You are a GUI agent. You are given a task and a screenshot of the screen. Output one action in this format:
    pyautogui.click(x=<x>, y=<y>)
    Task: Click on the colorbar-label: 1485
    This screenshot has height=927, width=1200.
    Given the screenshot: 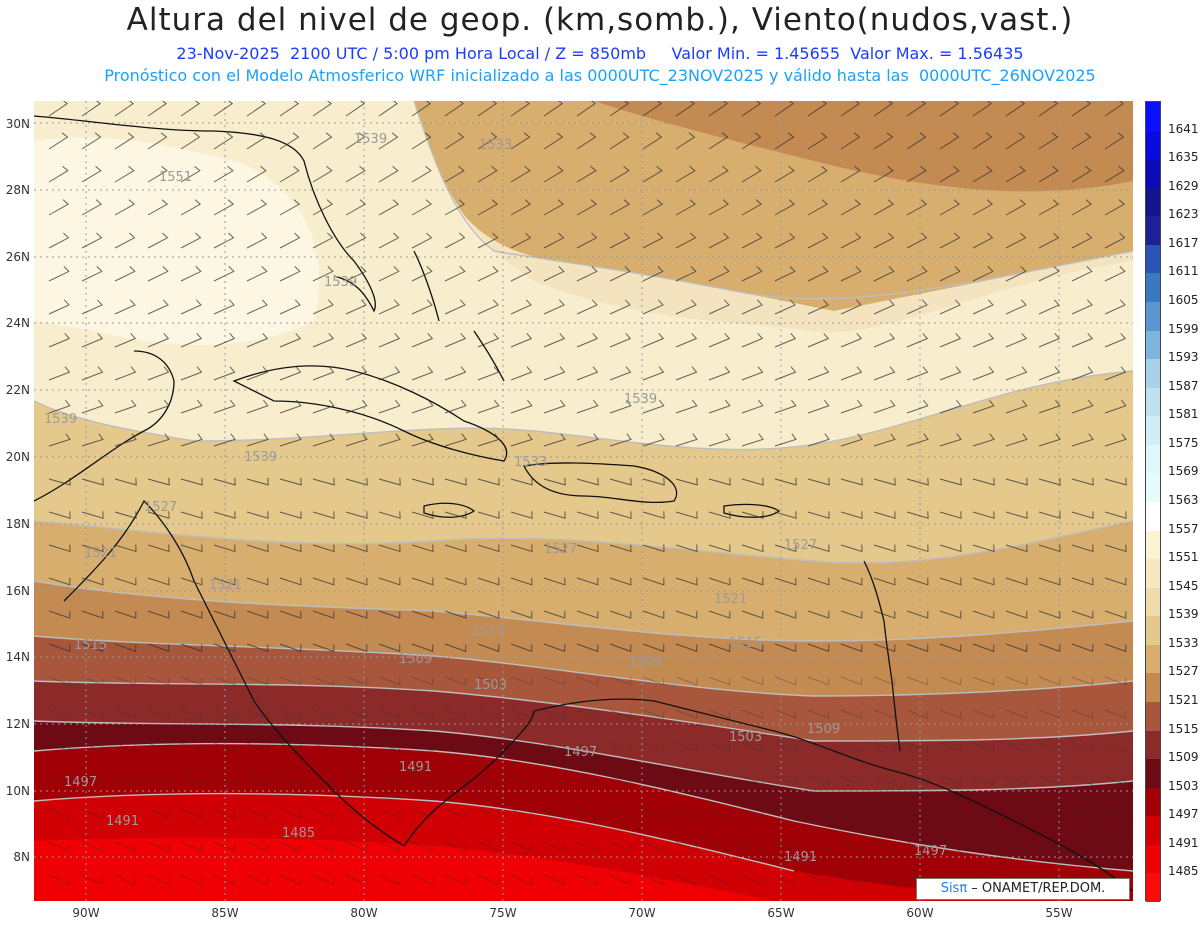 What is the action you would take?
    pyautogui.click(x=1183, y=871)
    